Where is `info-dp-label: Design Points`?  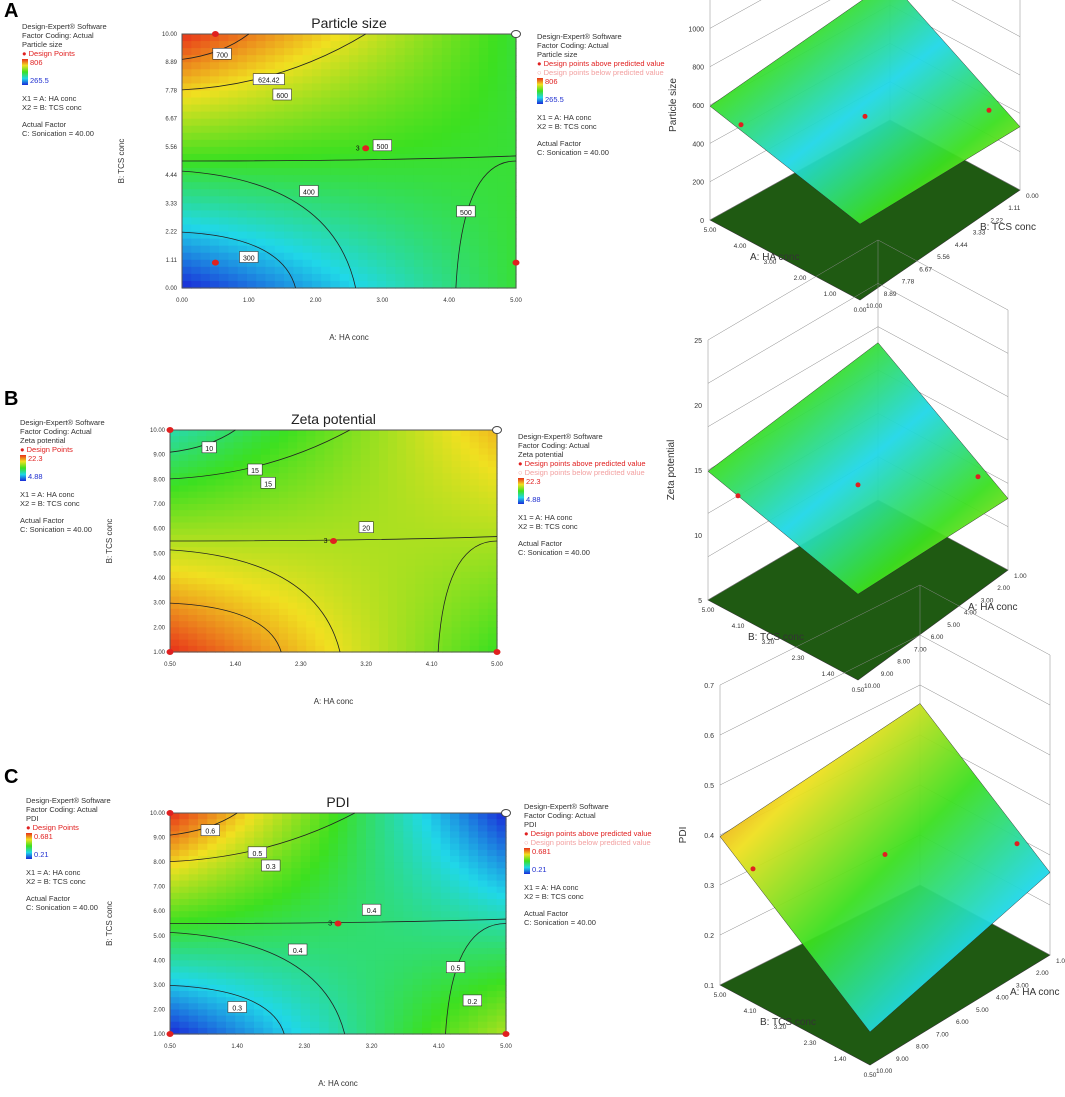 info-dp-label: Design Points is located at coordinates (51, 53).